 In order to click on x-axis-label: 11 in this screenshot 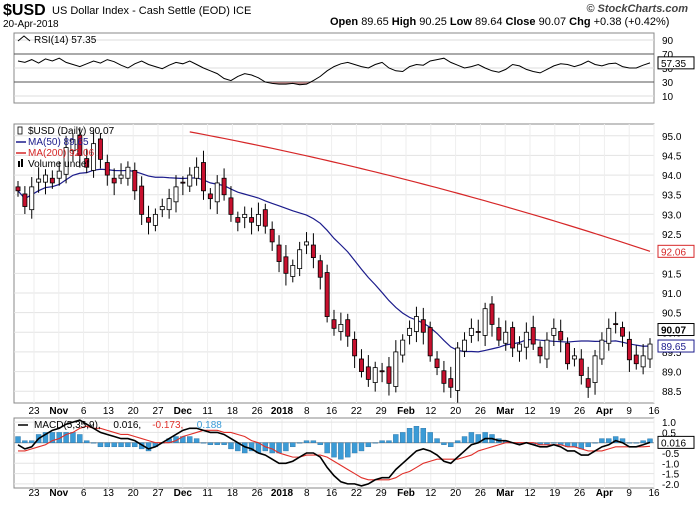, I will do `click(207, 493)`.